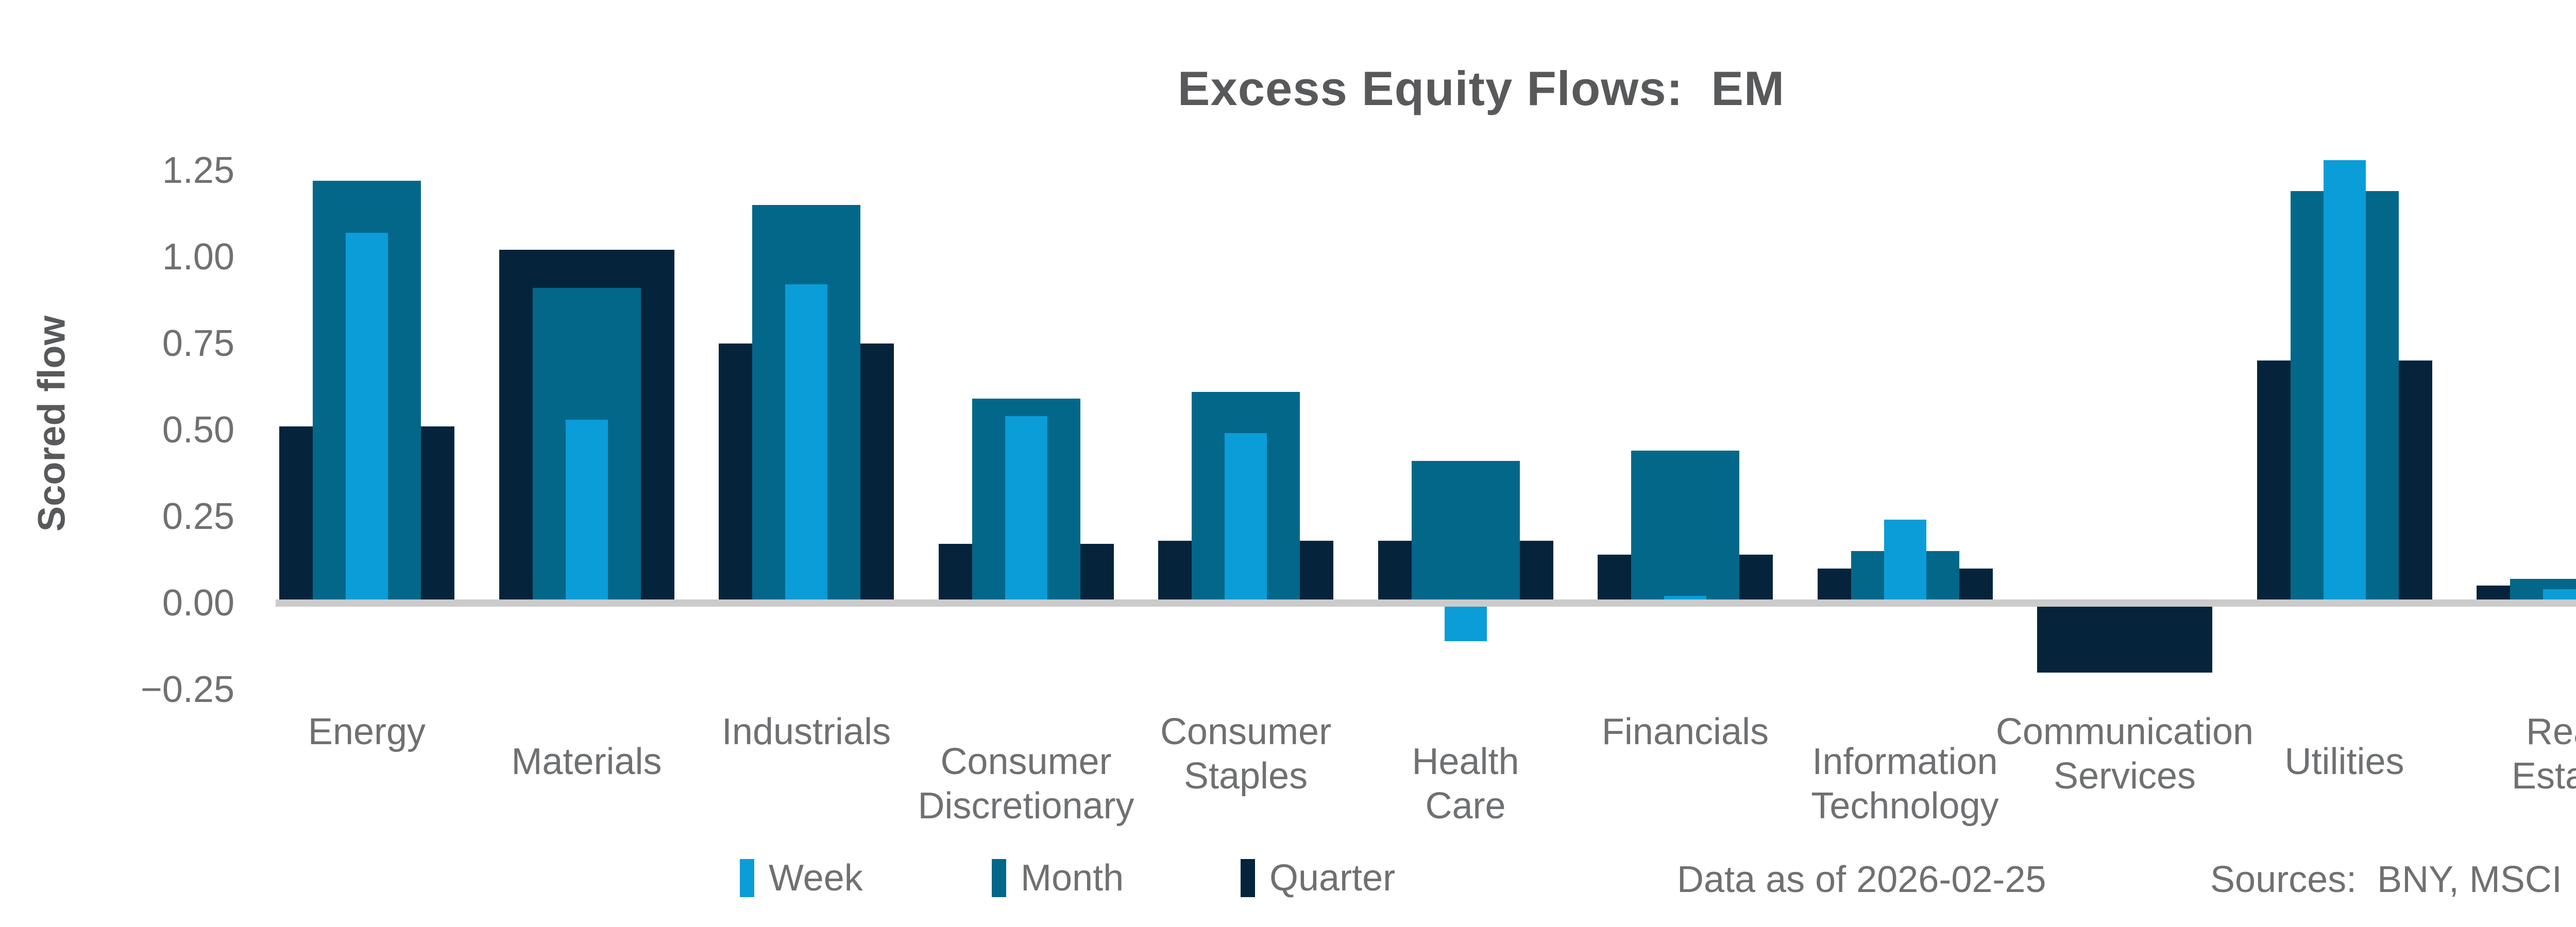  Describe the element at coordinates (1905, 559) in the screenshot. I see `bar-week-information-technology` at that location.